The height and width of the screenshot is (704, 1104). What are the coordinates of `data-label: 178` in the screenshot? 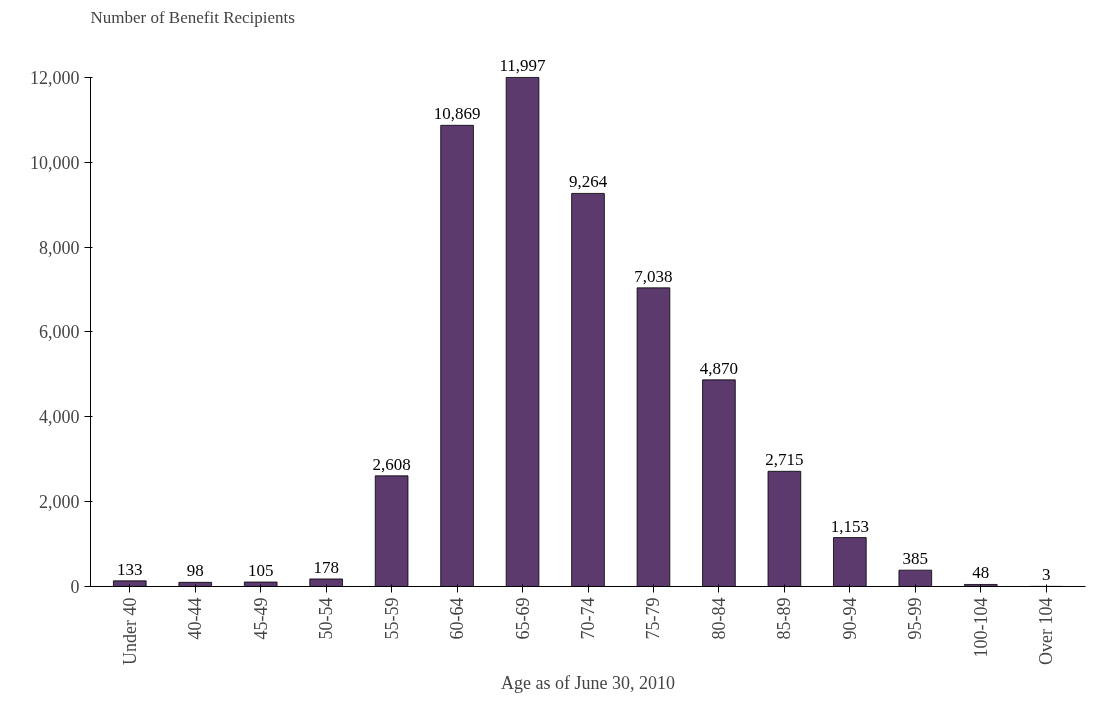 It's located at (326, 567).